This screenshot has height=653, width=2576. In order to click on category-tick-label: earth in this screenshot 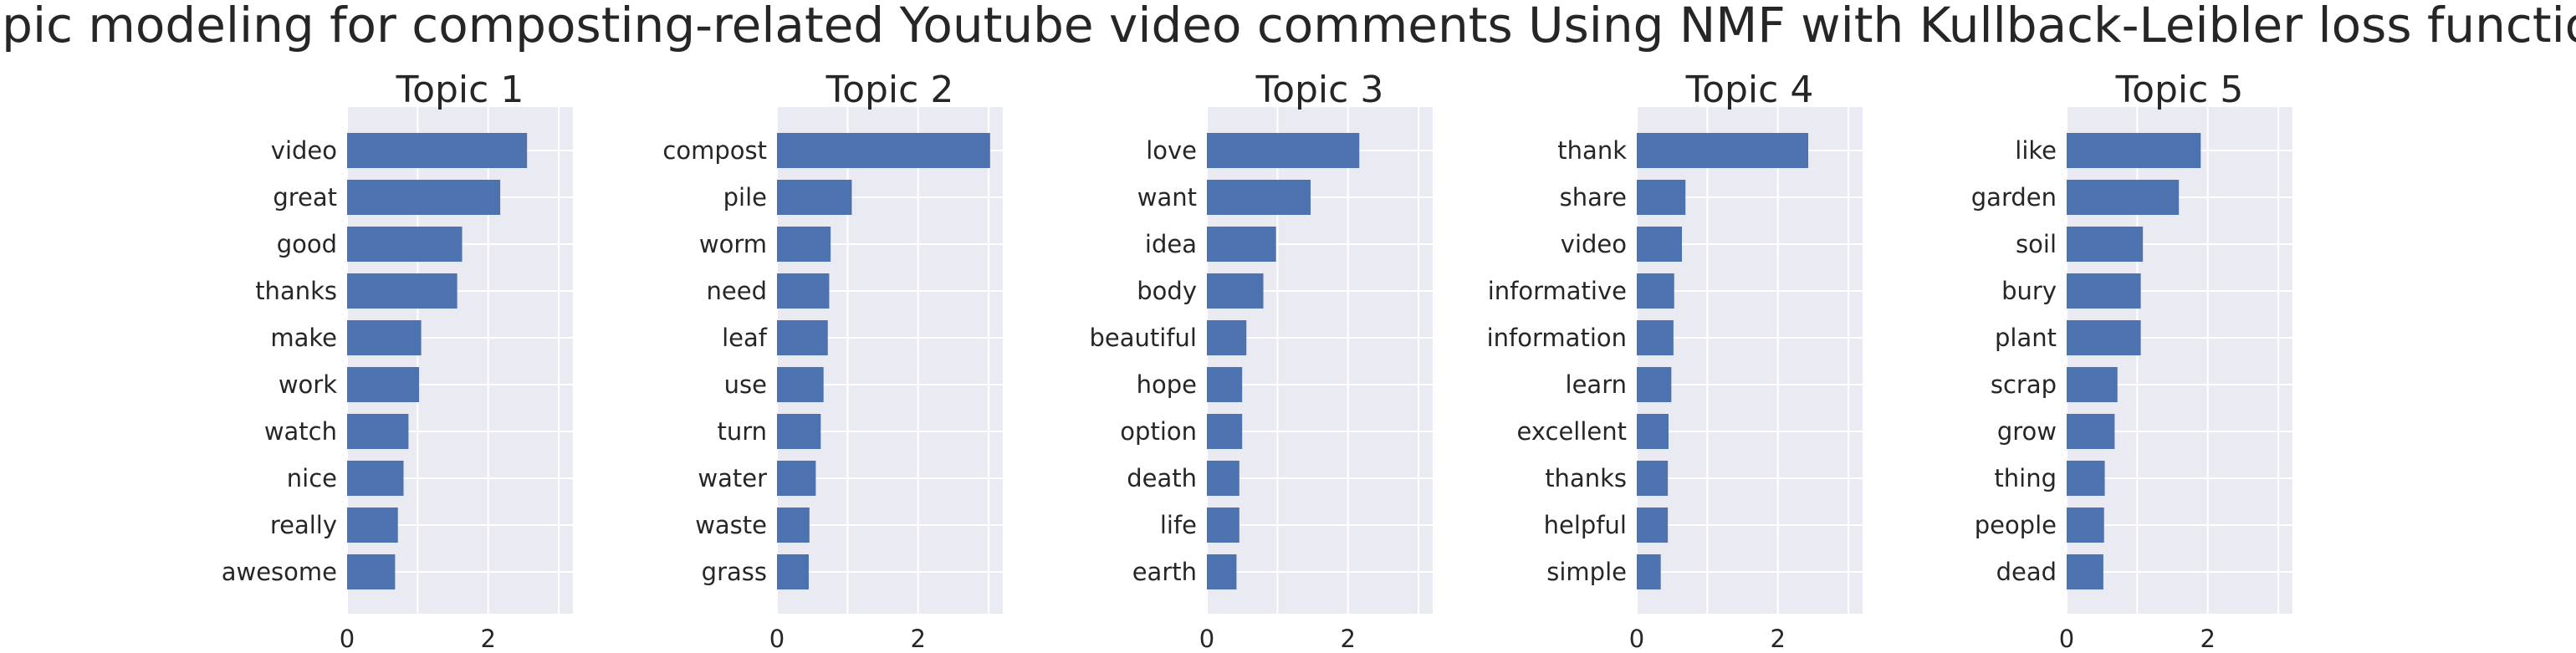, I will do `click(1164, 572)`.